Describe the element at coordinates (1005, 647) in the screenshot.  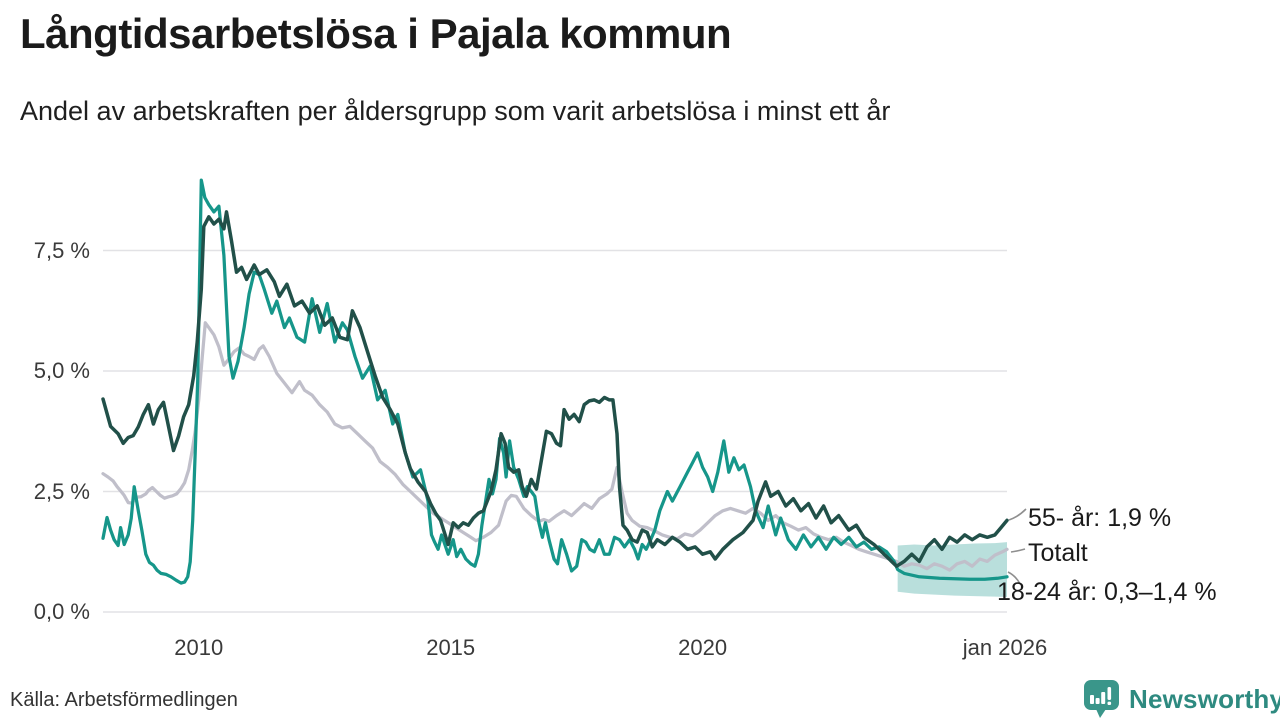
I see `x-axis-tick-label: jan 2026` at that location.